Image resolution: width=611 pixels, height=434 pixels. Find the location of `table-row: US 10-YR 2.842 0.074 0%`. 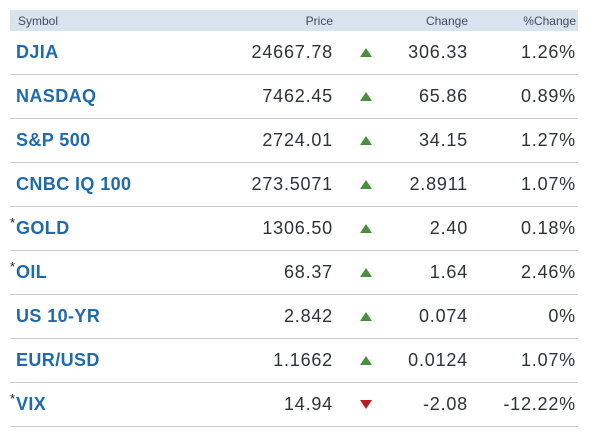

table-row: US 10-YR 2.842 0.074 0% is located at coordinates (294, 317).